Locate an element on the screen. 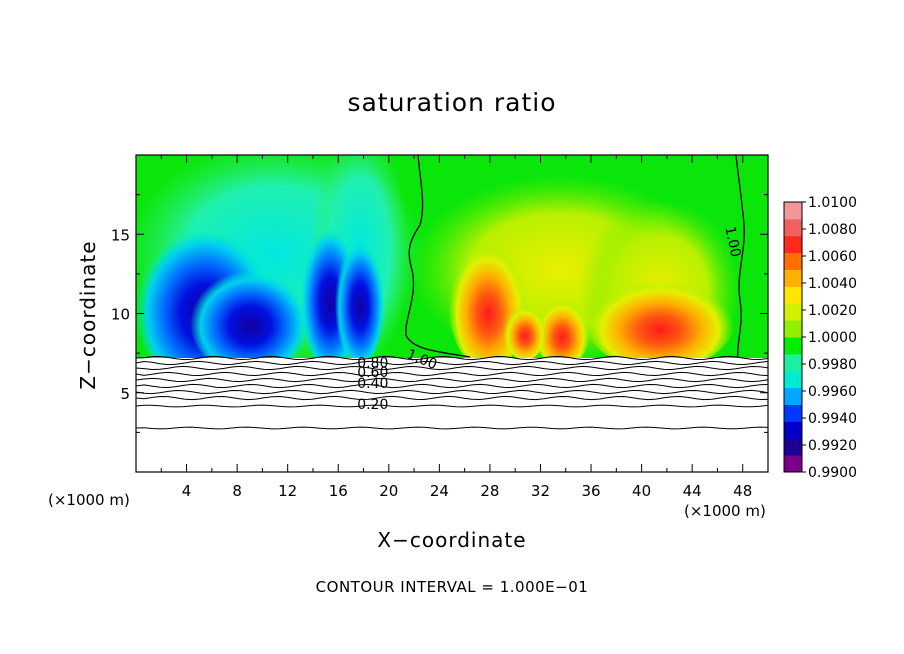 The image size is (904, 654). colorbar-label: 1.0040 is located at coordinates (832, 284).